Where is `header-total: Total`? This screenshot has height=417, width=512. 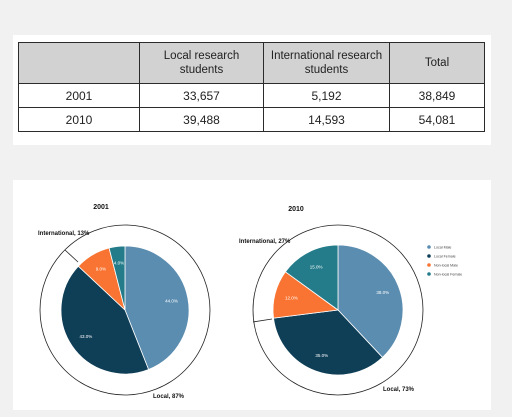
header-total: Total is located at coordinates (437, 63).